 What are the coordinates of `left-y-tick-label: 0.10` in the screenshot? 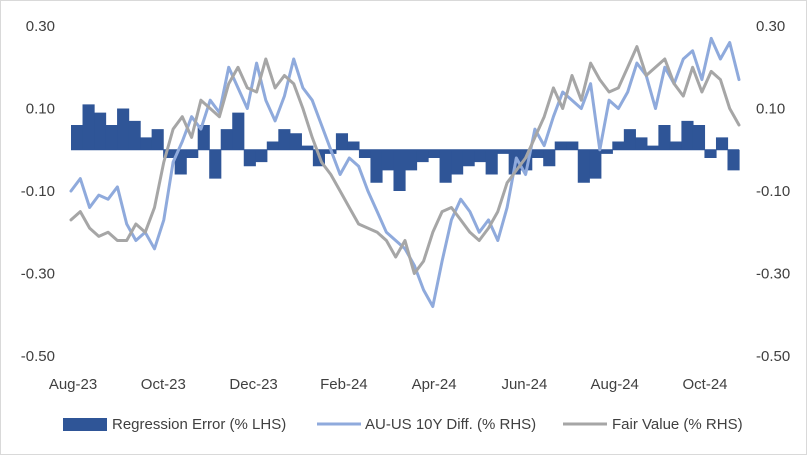 It's located at (40, 109).